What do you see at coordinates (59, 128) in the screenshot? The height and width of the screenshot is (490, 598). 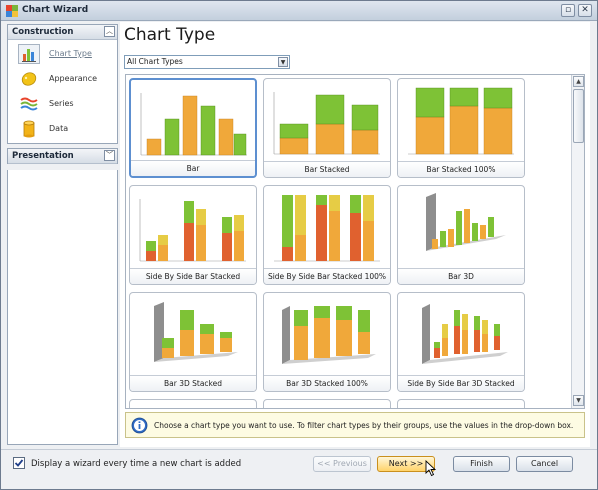 I see `sidebar-item-label: Data` at bounding box center [59, 128].